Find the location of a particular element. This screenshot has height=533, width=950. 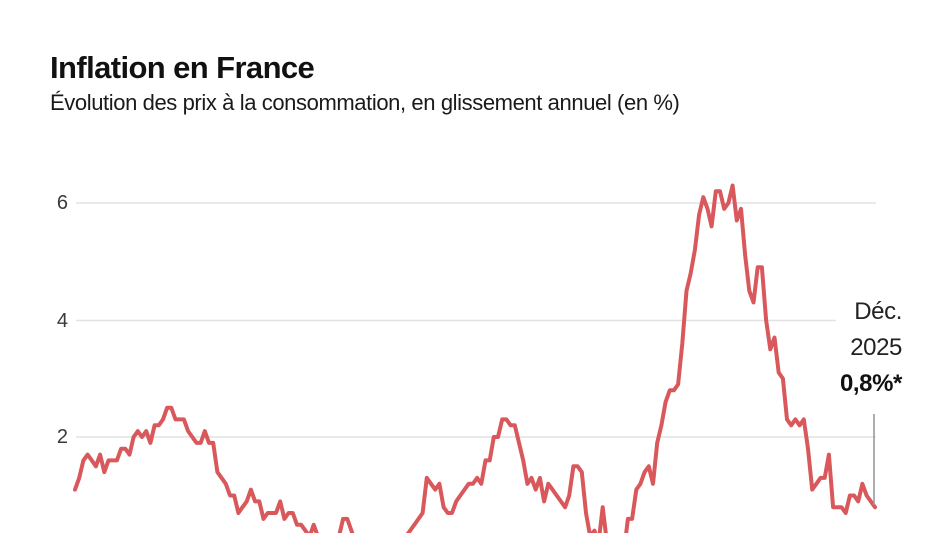

y-axis-tick-label-4: 4 is located at coordinates (62, 321).